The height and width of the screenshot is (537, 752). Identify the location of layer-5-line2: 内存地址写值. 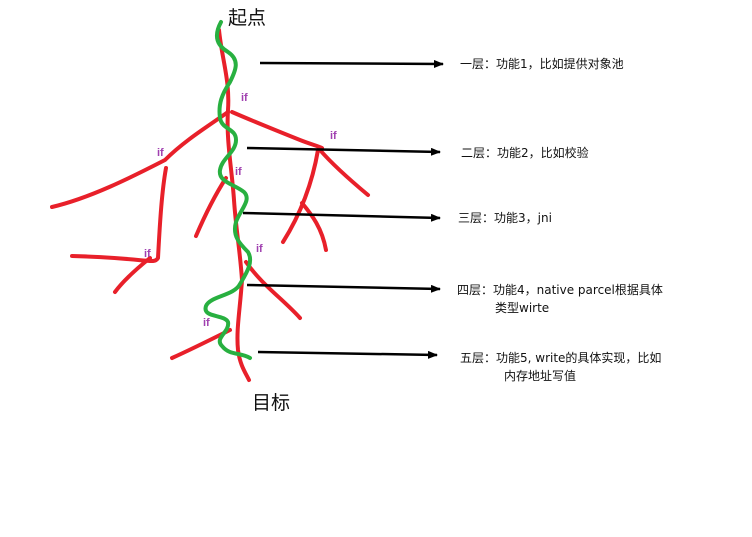
(540, 376).